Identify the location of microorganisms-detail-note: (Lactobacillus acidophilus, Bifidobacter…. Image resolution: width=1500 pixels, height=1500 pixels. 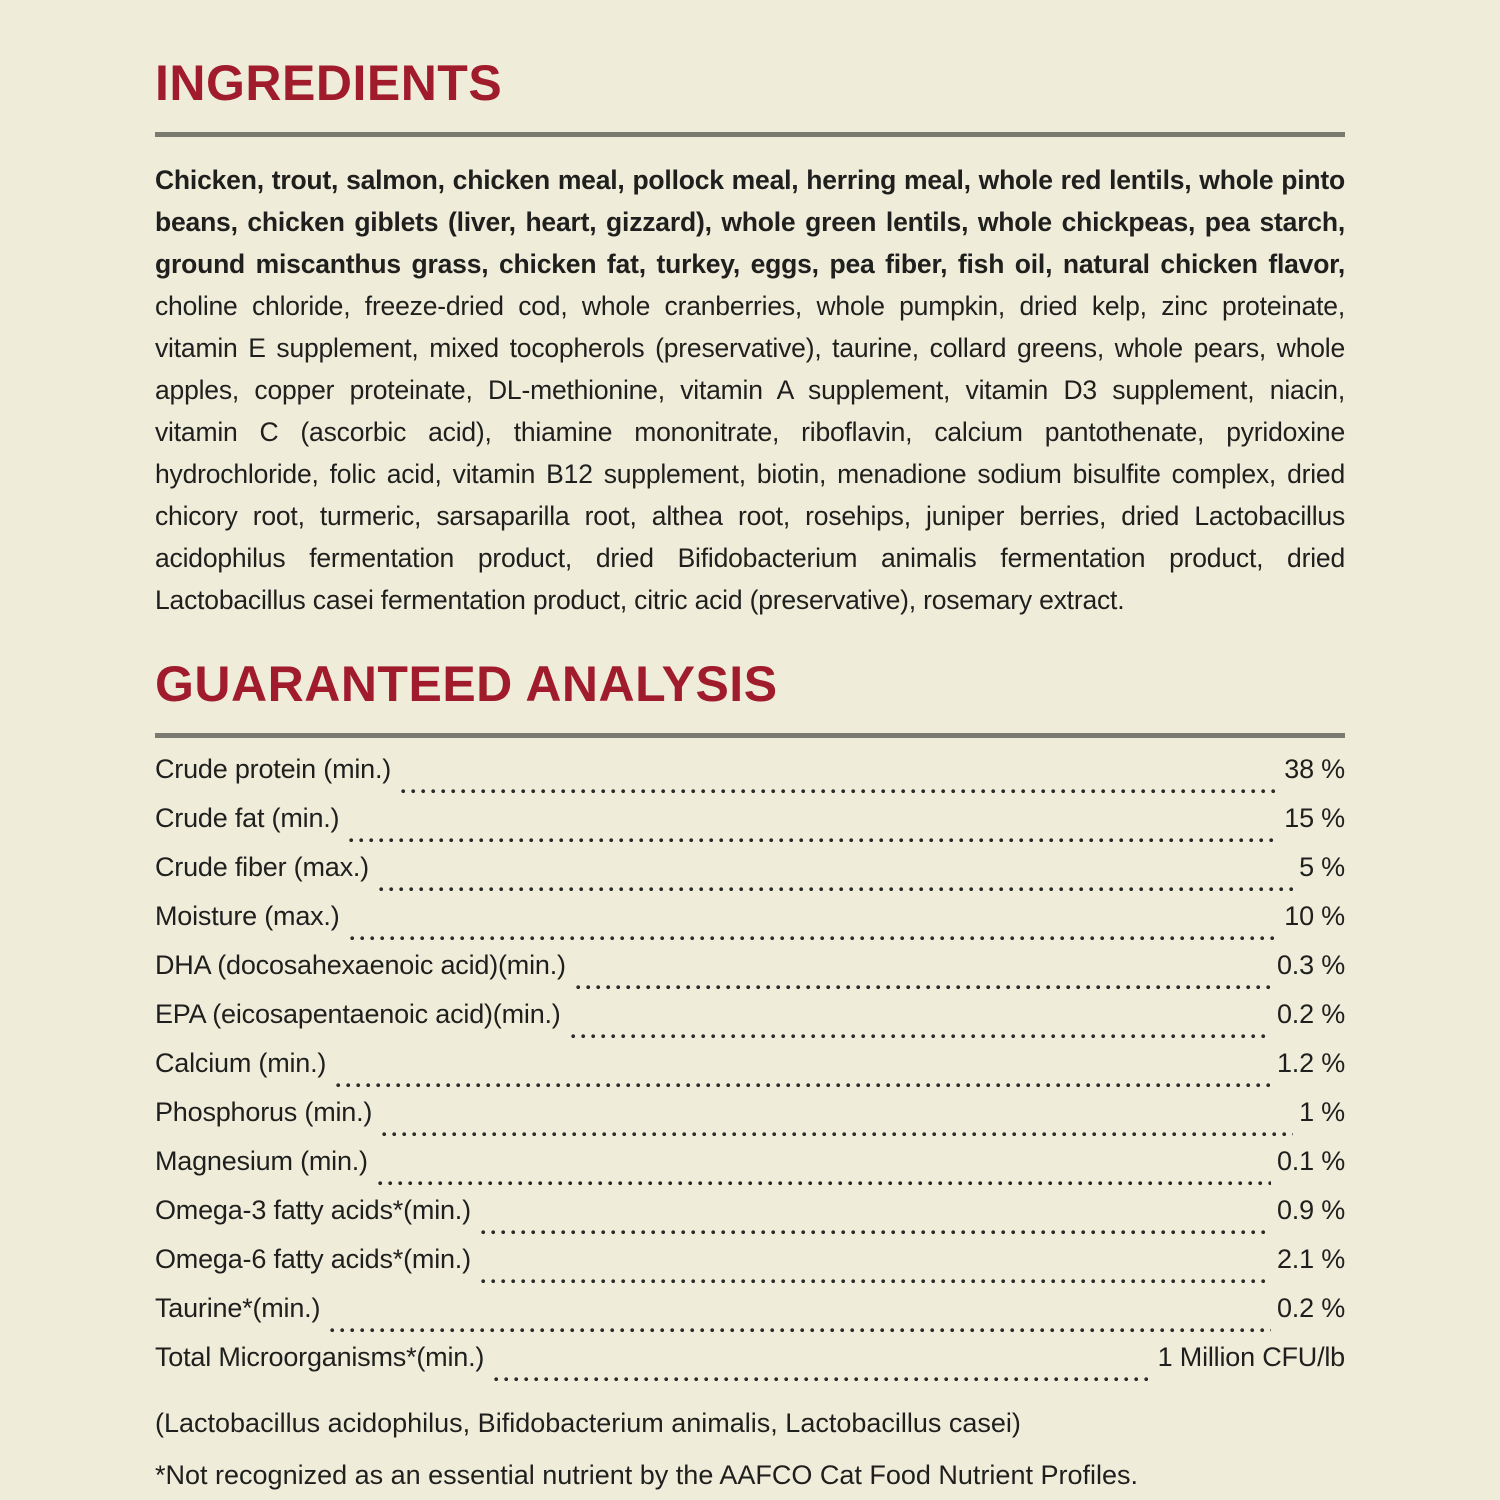
(588, 1423).